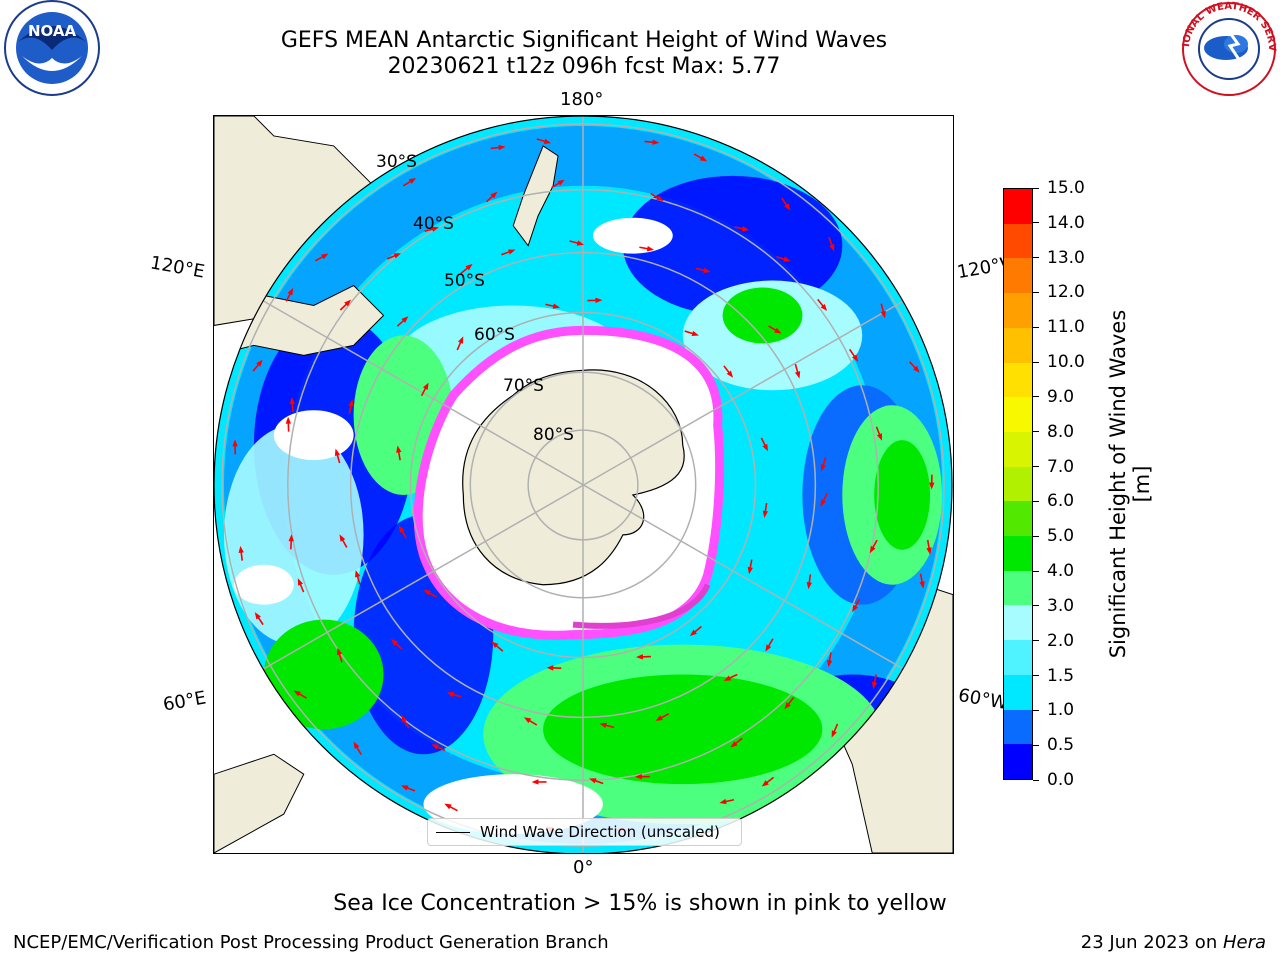 The image size is (1280, 960). Describe the element at coordinates (52, 31) in the screenshot. I see `noaa-logo-text: NOAA` at that location.